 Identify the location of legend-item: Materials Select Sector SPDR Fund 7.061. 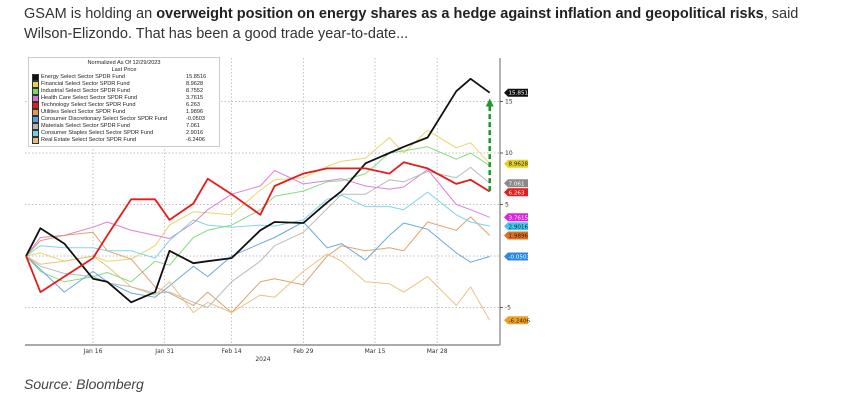
(124, 126).